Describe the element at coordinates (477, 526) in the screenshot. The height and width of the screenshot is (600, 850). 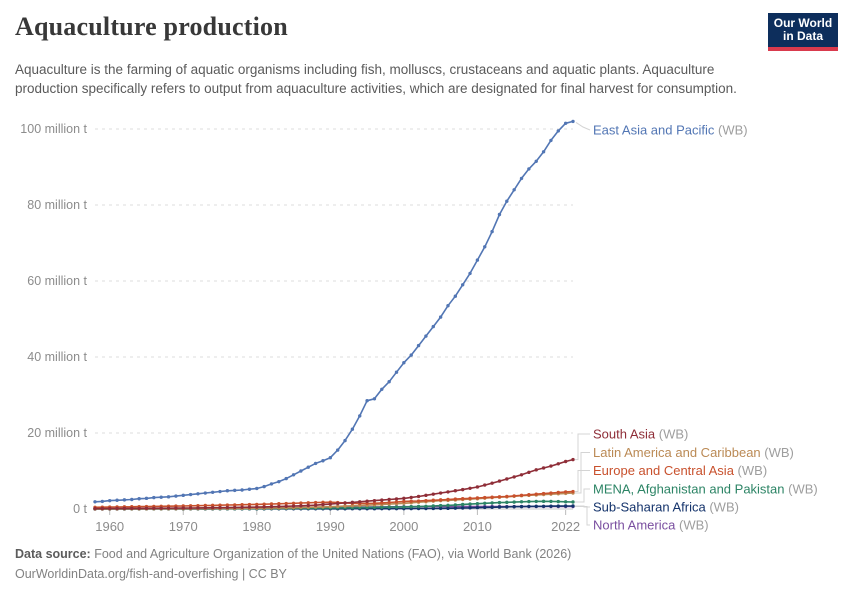
I see `x-tick-label: 2010` at that location.